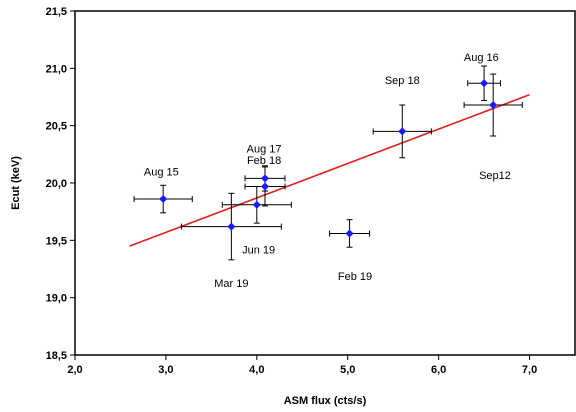 The height and width of the screenshot is (412, 576). What do you see at coordinates (438, 370) in the screenshot?
I see `x-tick-label: 6,0` at bounding box center [438, 370].